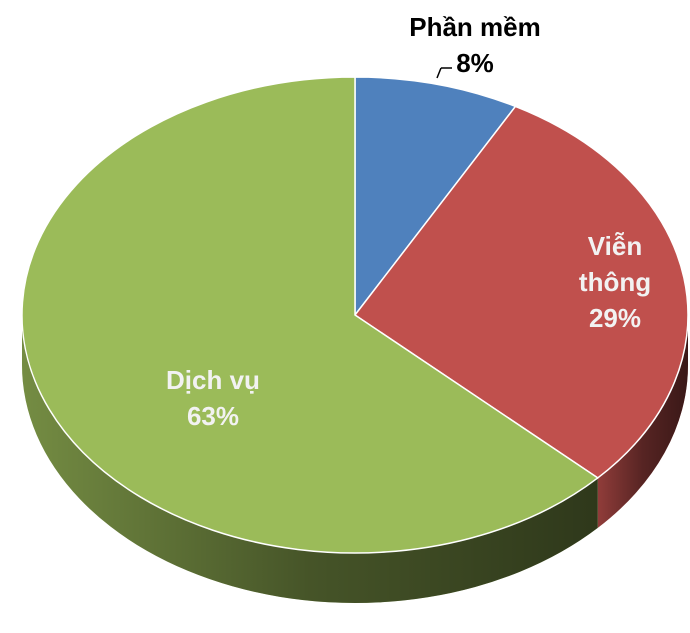 The image size is (690, 633). Describe the element at coordinates (615, 264) in the screenshot. I see `category-label: Viễn thông` at that location.